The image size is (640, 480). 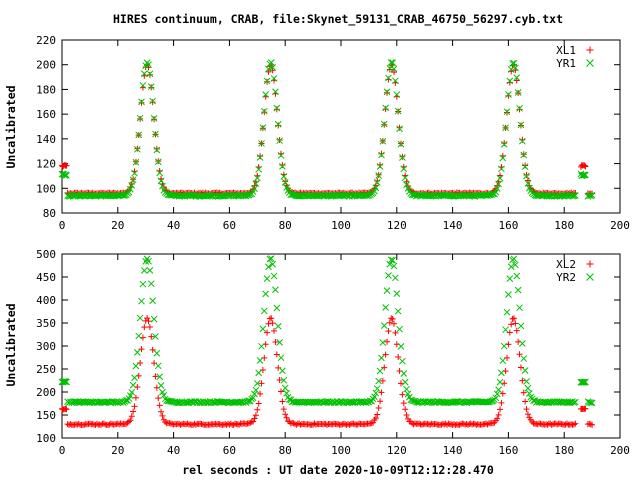 I want to click on legend-label: YR1, so click(x=566, y=63).